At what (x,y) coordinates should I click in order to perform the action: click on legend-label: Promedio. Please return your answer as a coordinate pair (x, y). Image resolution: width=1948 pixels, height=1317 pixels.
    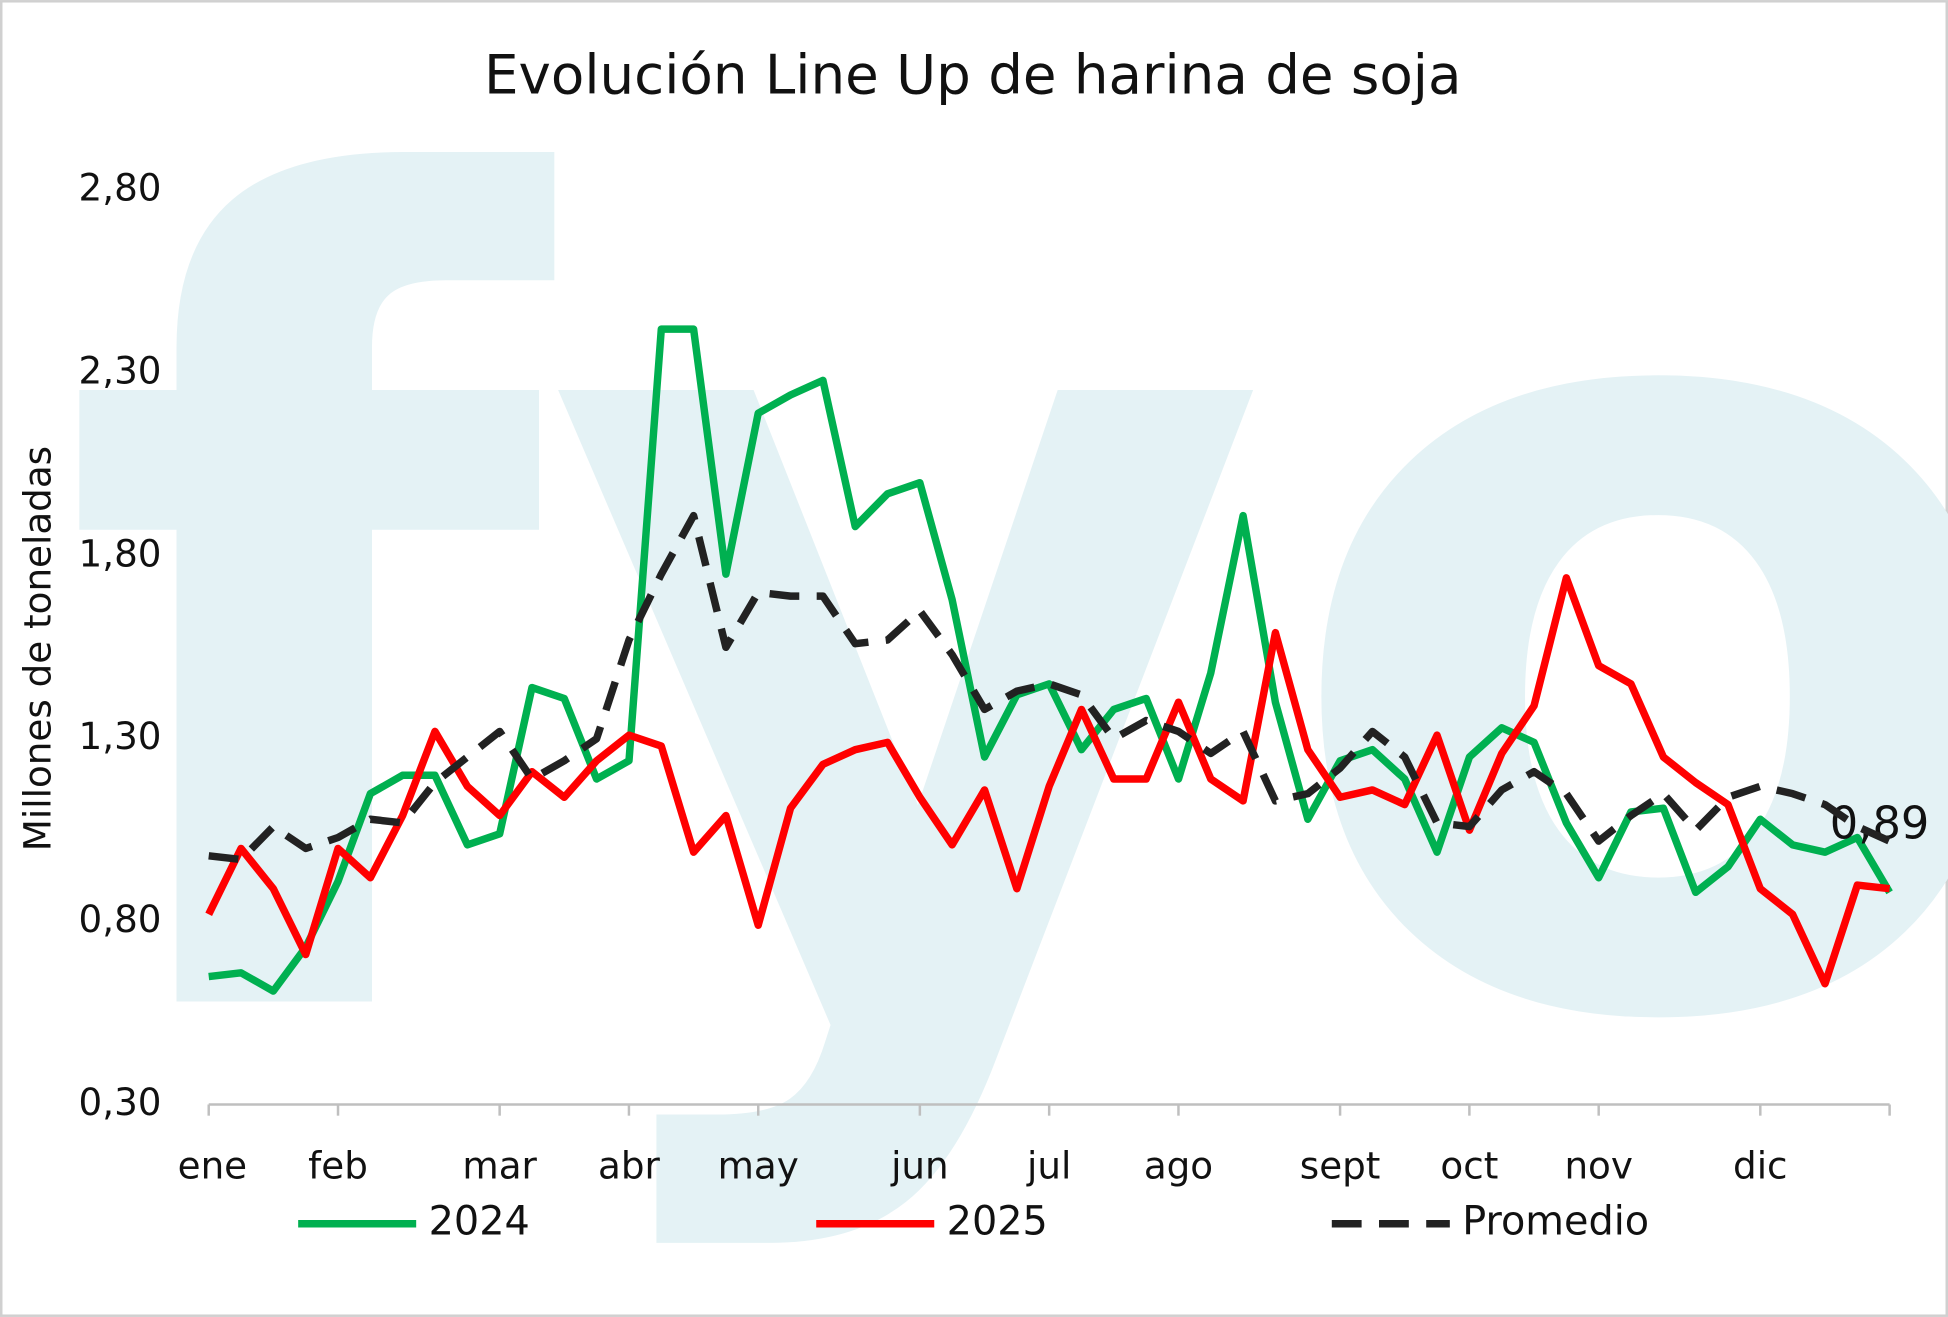
    Looking at the image, I should click on (1555, 1221).